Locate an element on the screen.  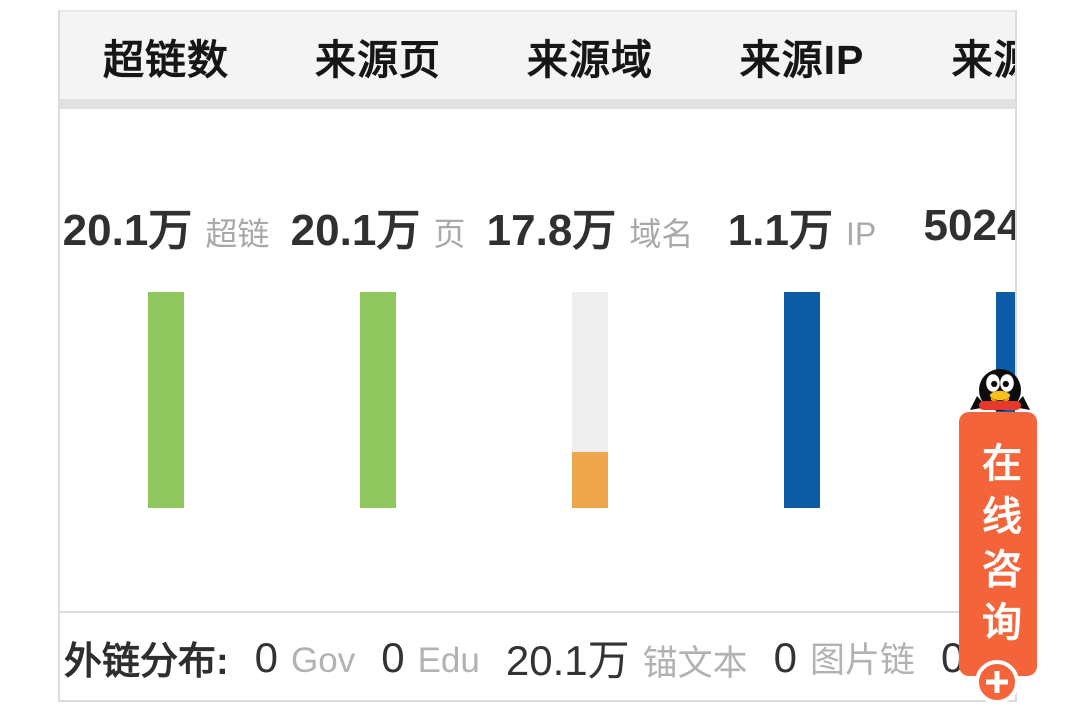
stat-unit: 页 is located at coordinates (449, 234).